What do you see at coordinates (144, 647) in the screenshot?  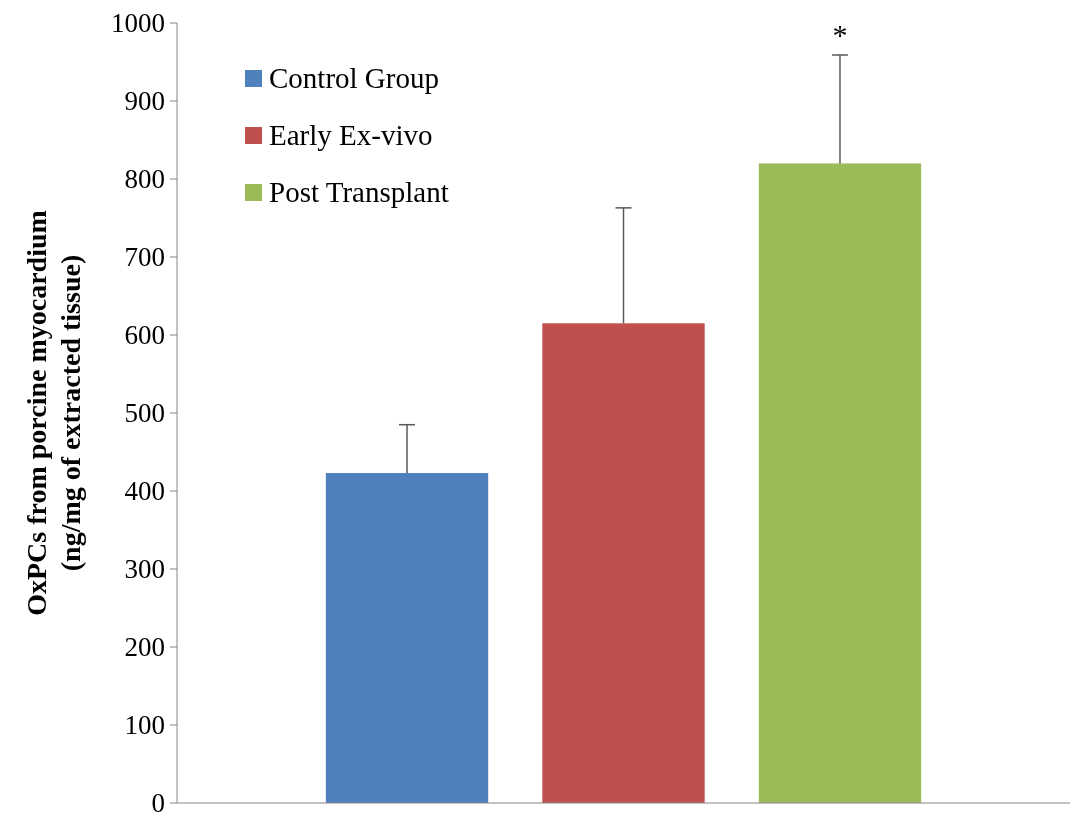 I see `y-tick-label: 200` at bounding box center [144, 647].